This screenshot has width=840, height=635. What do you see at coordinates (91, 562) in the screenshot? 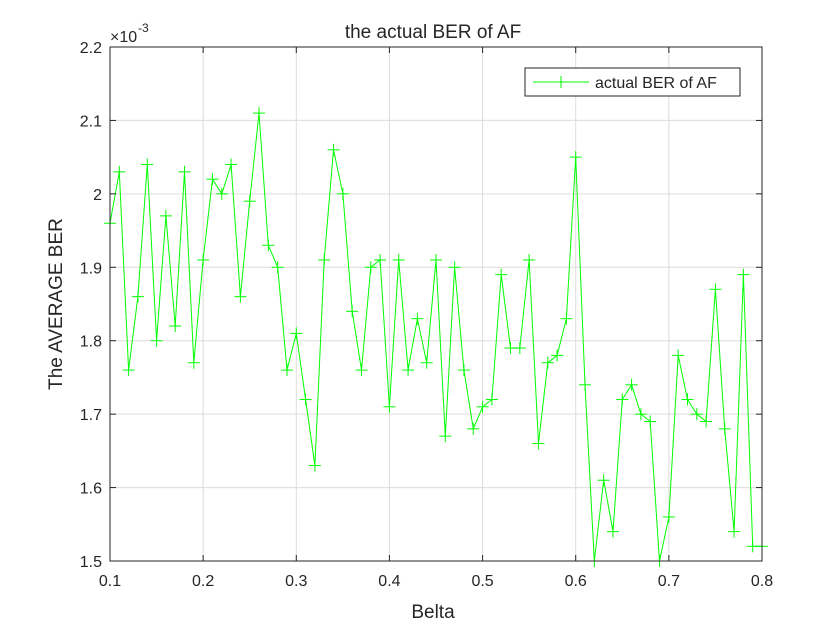
I see `y-tick-label: 1.5` at bounding box center [91, 562].